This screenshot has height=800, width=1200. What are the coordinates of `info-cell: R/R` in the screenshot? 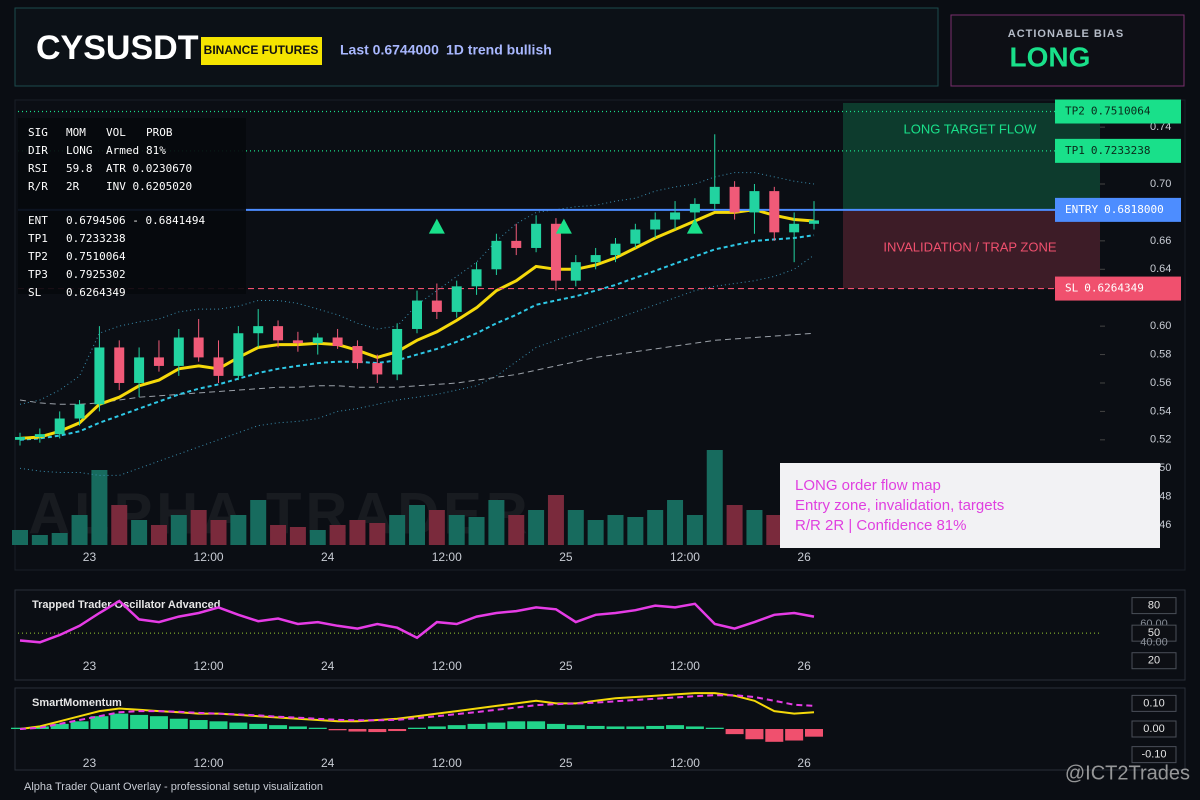 It's located at (38, 186).